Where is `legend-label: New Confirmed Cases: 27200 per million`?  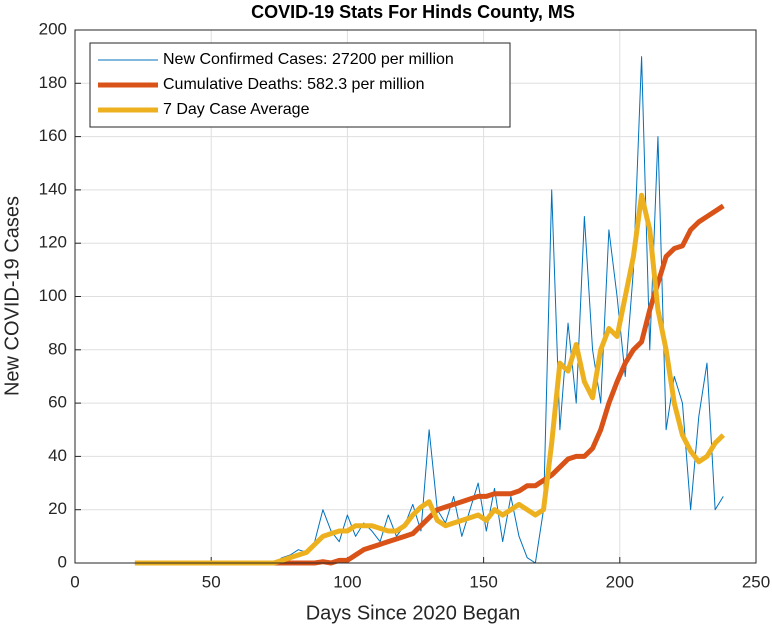 legend-label: New Confirmed Cases: 27200 per million is located at coordinates (308, 59).